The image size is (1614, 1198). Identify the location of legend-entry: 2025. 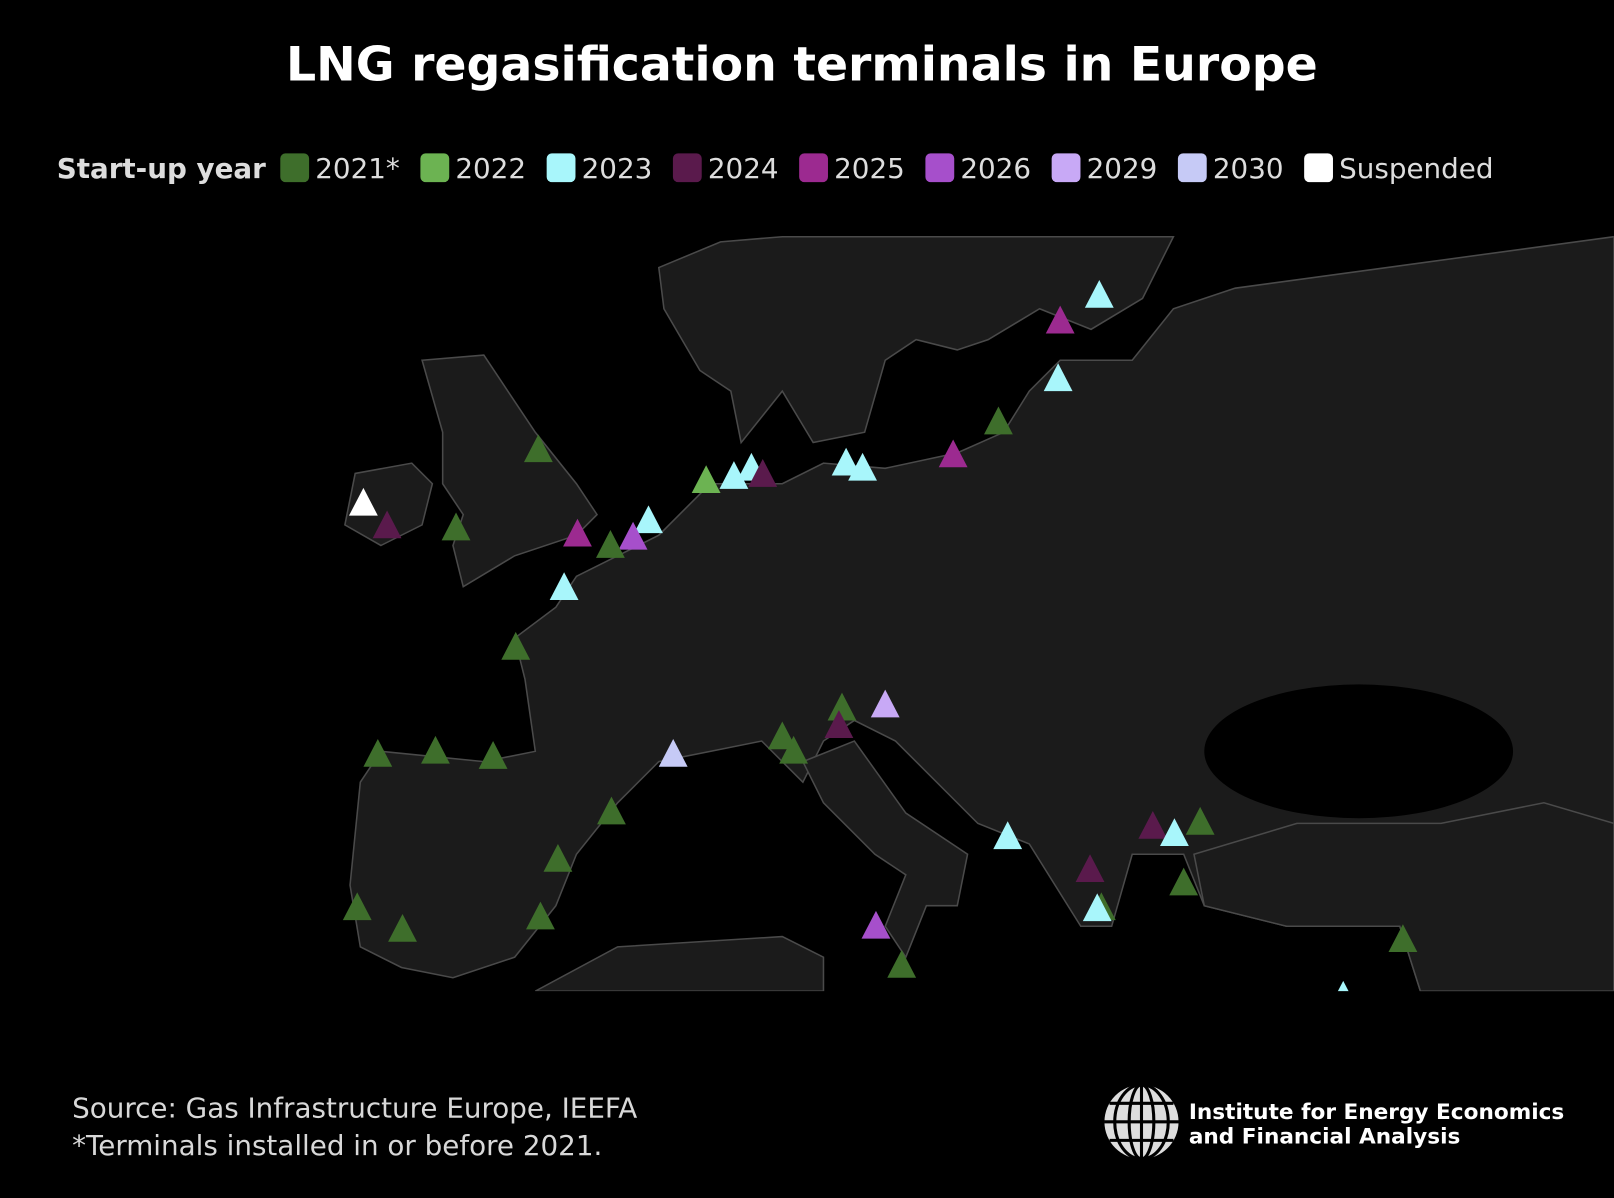
(869, 168).